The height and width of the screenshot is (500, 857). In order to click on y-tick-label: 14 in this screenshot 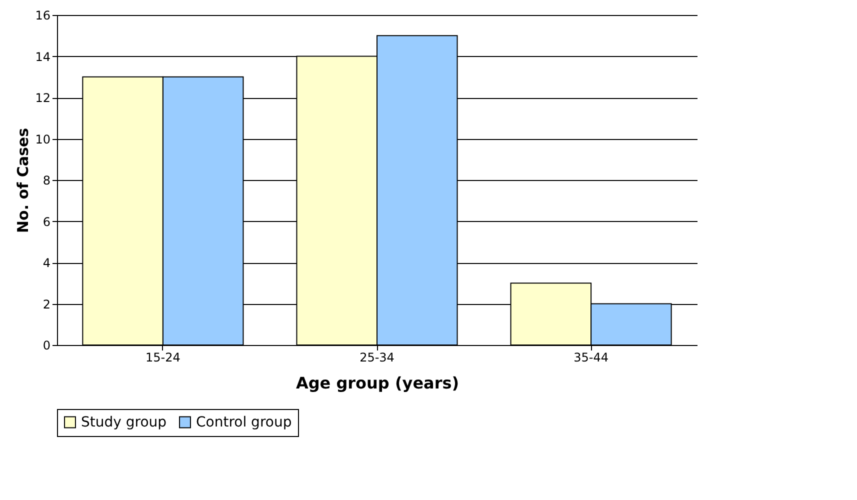, I will do `click(42, 57)`.